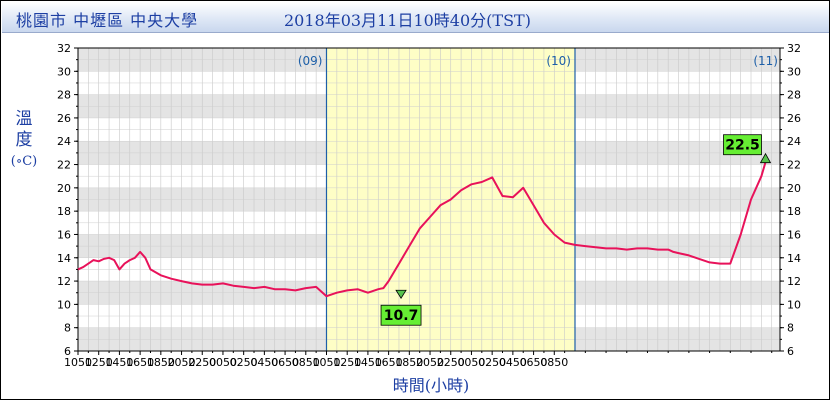 The image size is (830, 400). What do you see at coordinates (67, 328) in the screenshot?
I see `y-tick-label-left: 8` at bounding box center [67, 328].